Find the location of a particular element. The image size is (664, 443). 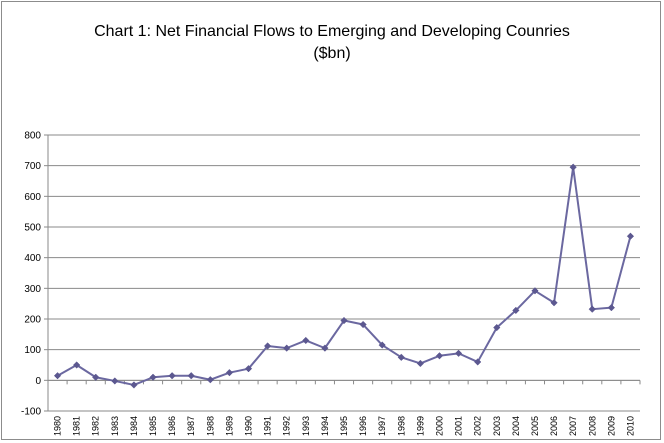

x-tick-label: 2002 is located at coordinates (478, 426).